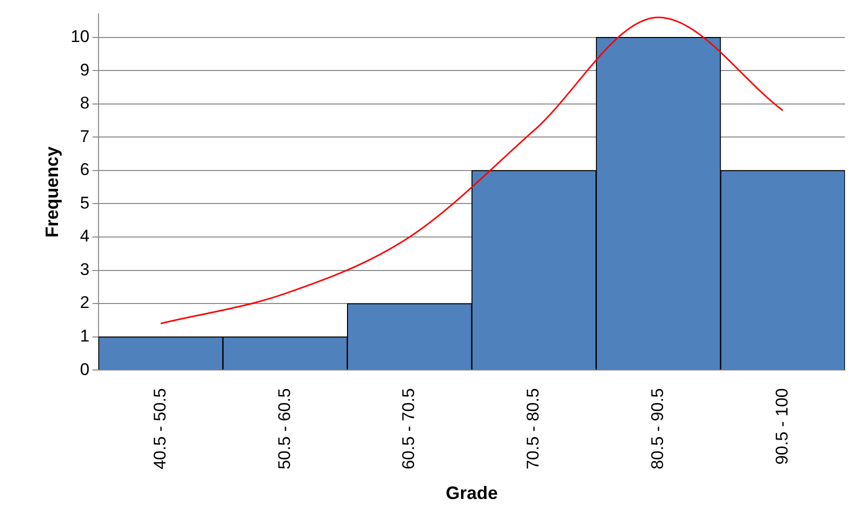  I want to click on y-tick-label: 7, so click(85, 136).